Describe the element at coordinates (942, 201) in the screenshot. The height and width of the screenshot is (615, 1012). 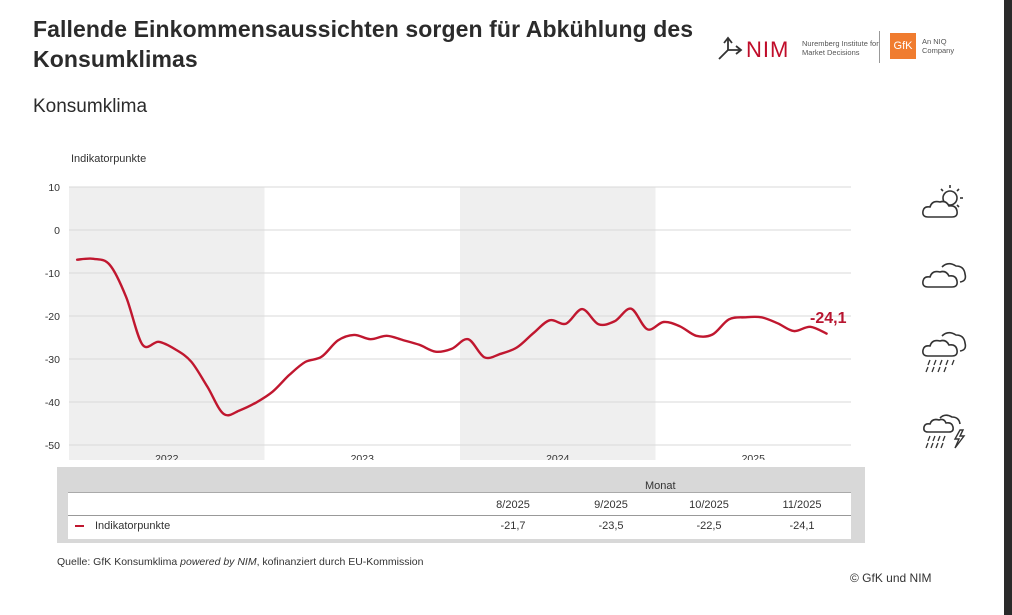
I see `sunny-cloudy-icon` at that location.